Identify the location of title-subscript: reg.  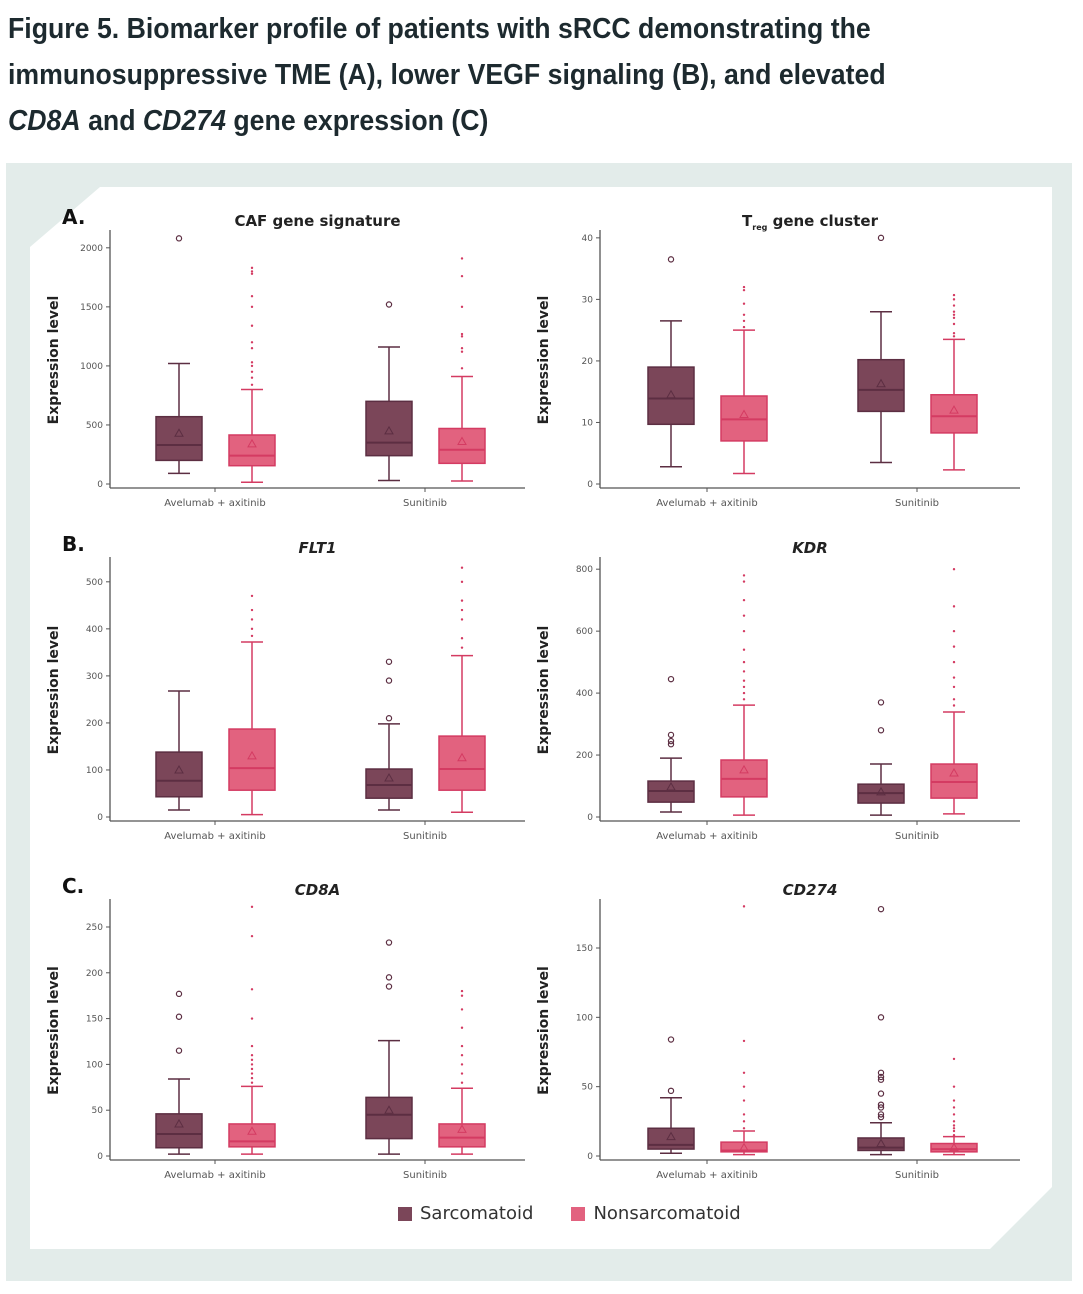
(759, 227).